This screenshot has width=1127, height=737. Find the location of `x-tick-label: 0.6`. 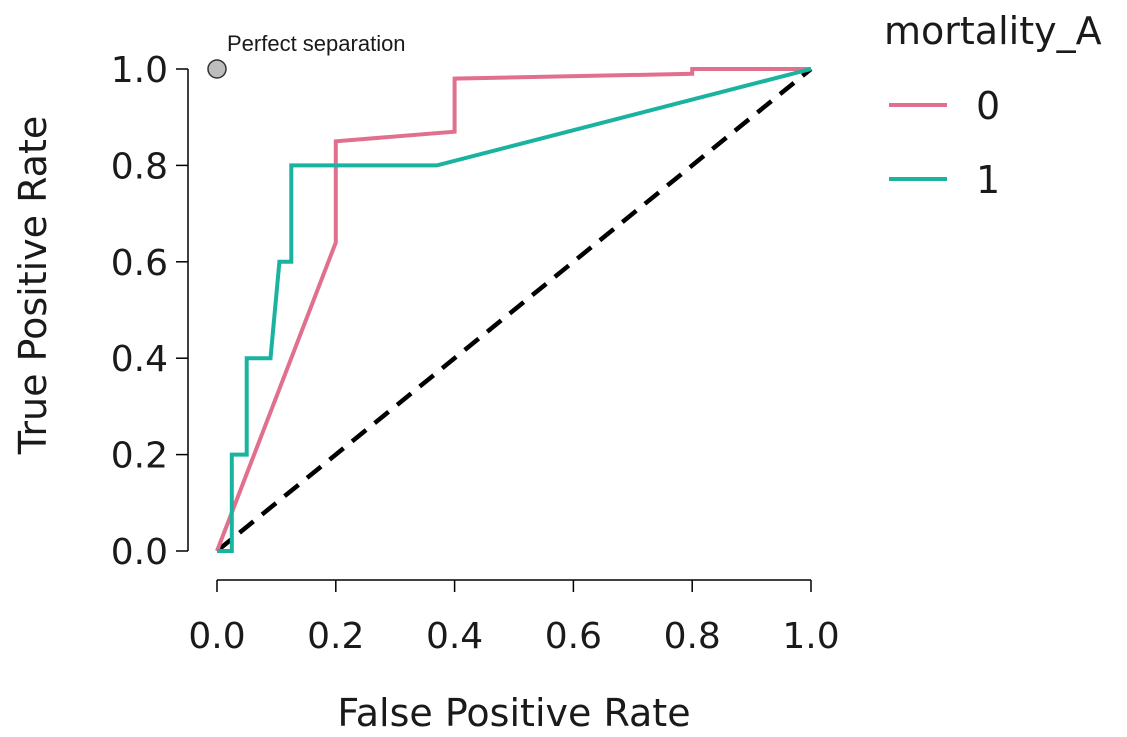

x-tick-label: 0.6 is located at coordinates (573, 636).